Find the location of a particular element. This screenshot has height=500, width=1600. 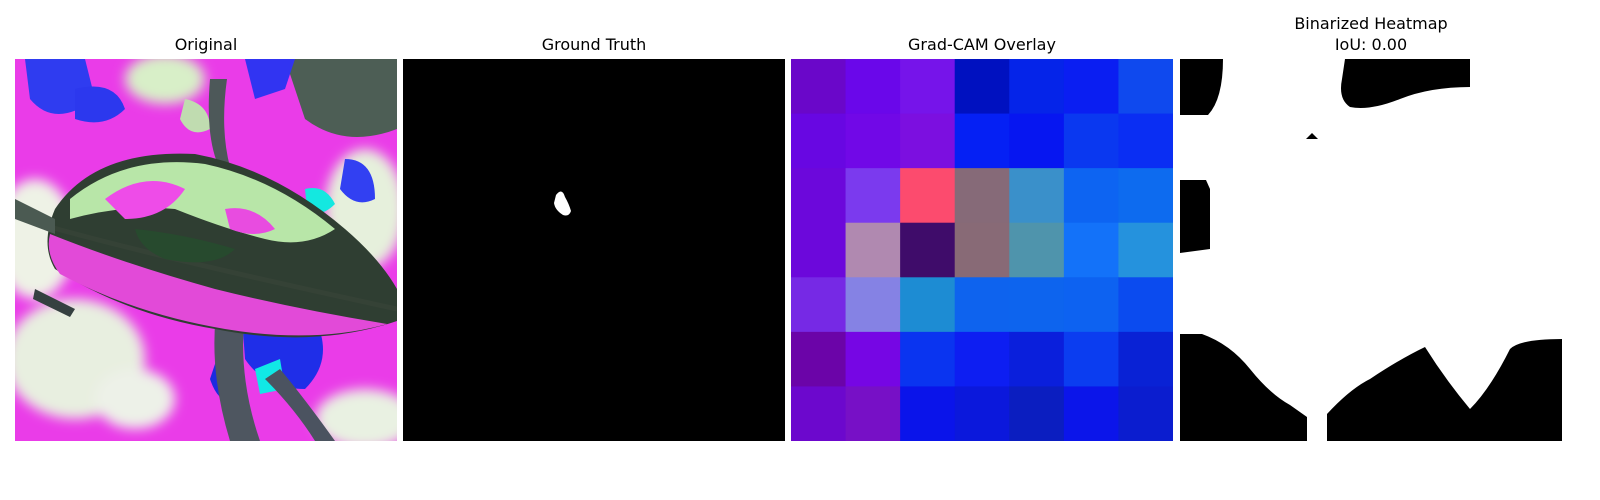

mask-region is located at coordinates (562, 203).